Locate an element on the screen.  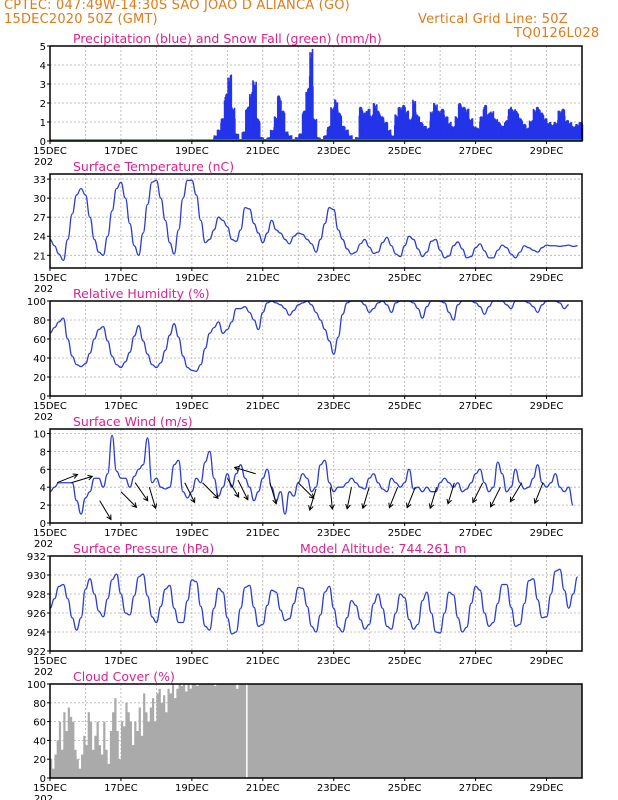
y-tick-label: 33 is located at coordinates (39, 180).